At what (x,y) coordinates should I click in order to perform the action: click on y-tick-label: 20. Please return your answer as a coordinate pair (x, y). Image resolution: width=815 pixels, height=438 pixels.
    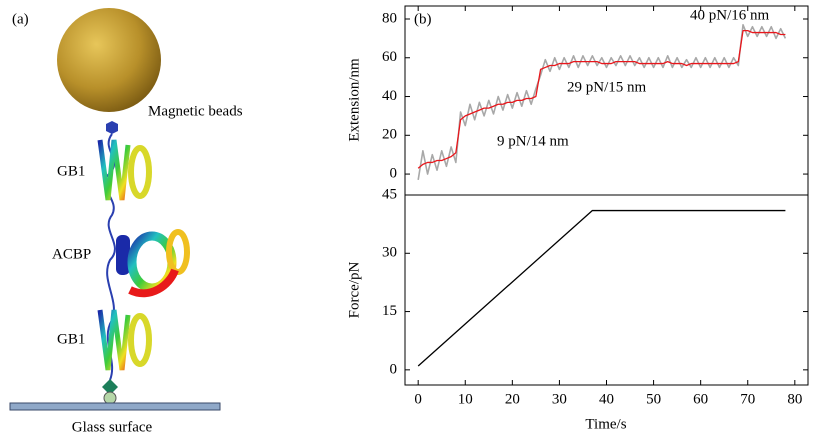
    Looking at the image, I should click on (389, 135).